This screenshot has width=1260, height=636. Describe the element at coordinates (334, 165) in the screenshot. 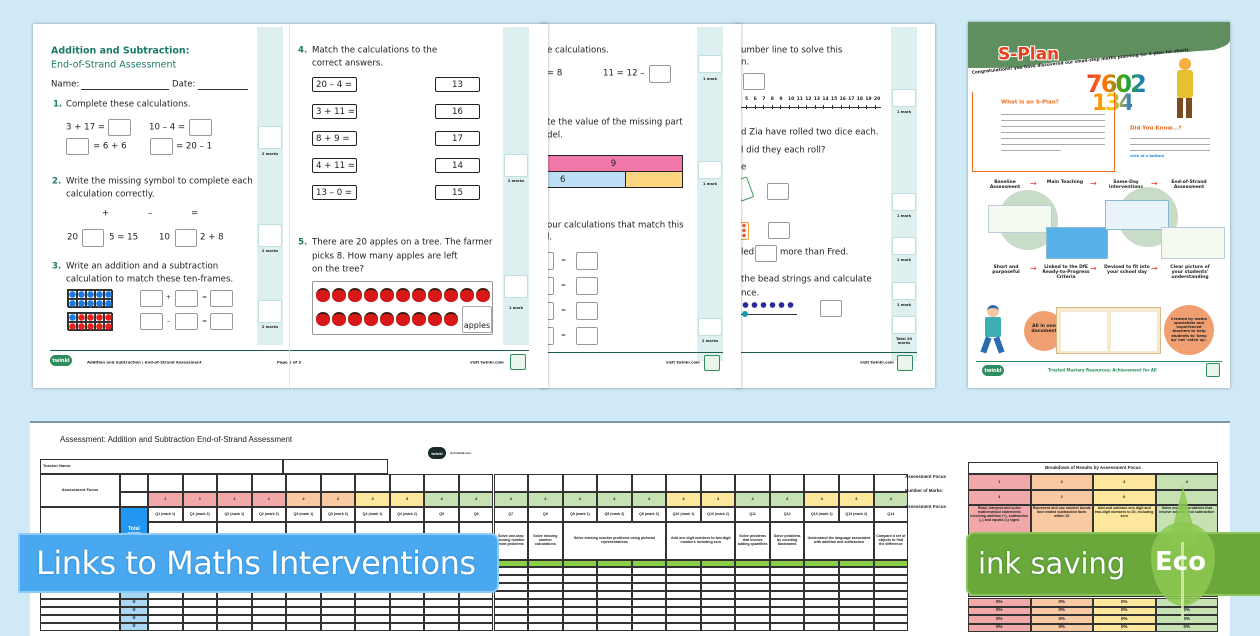

I see `calculation-card: 4 + 11 =` at that location.